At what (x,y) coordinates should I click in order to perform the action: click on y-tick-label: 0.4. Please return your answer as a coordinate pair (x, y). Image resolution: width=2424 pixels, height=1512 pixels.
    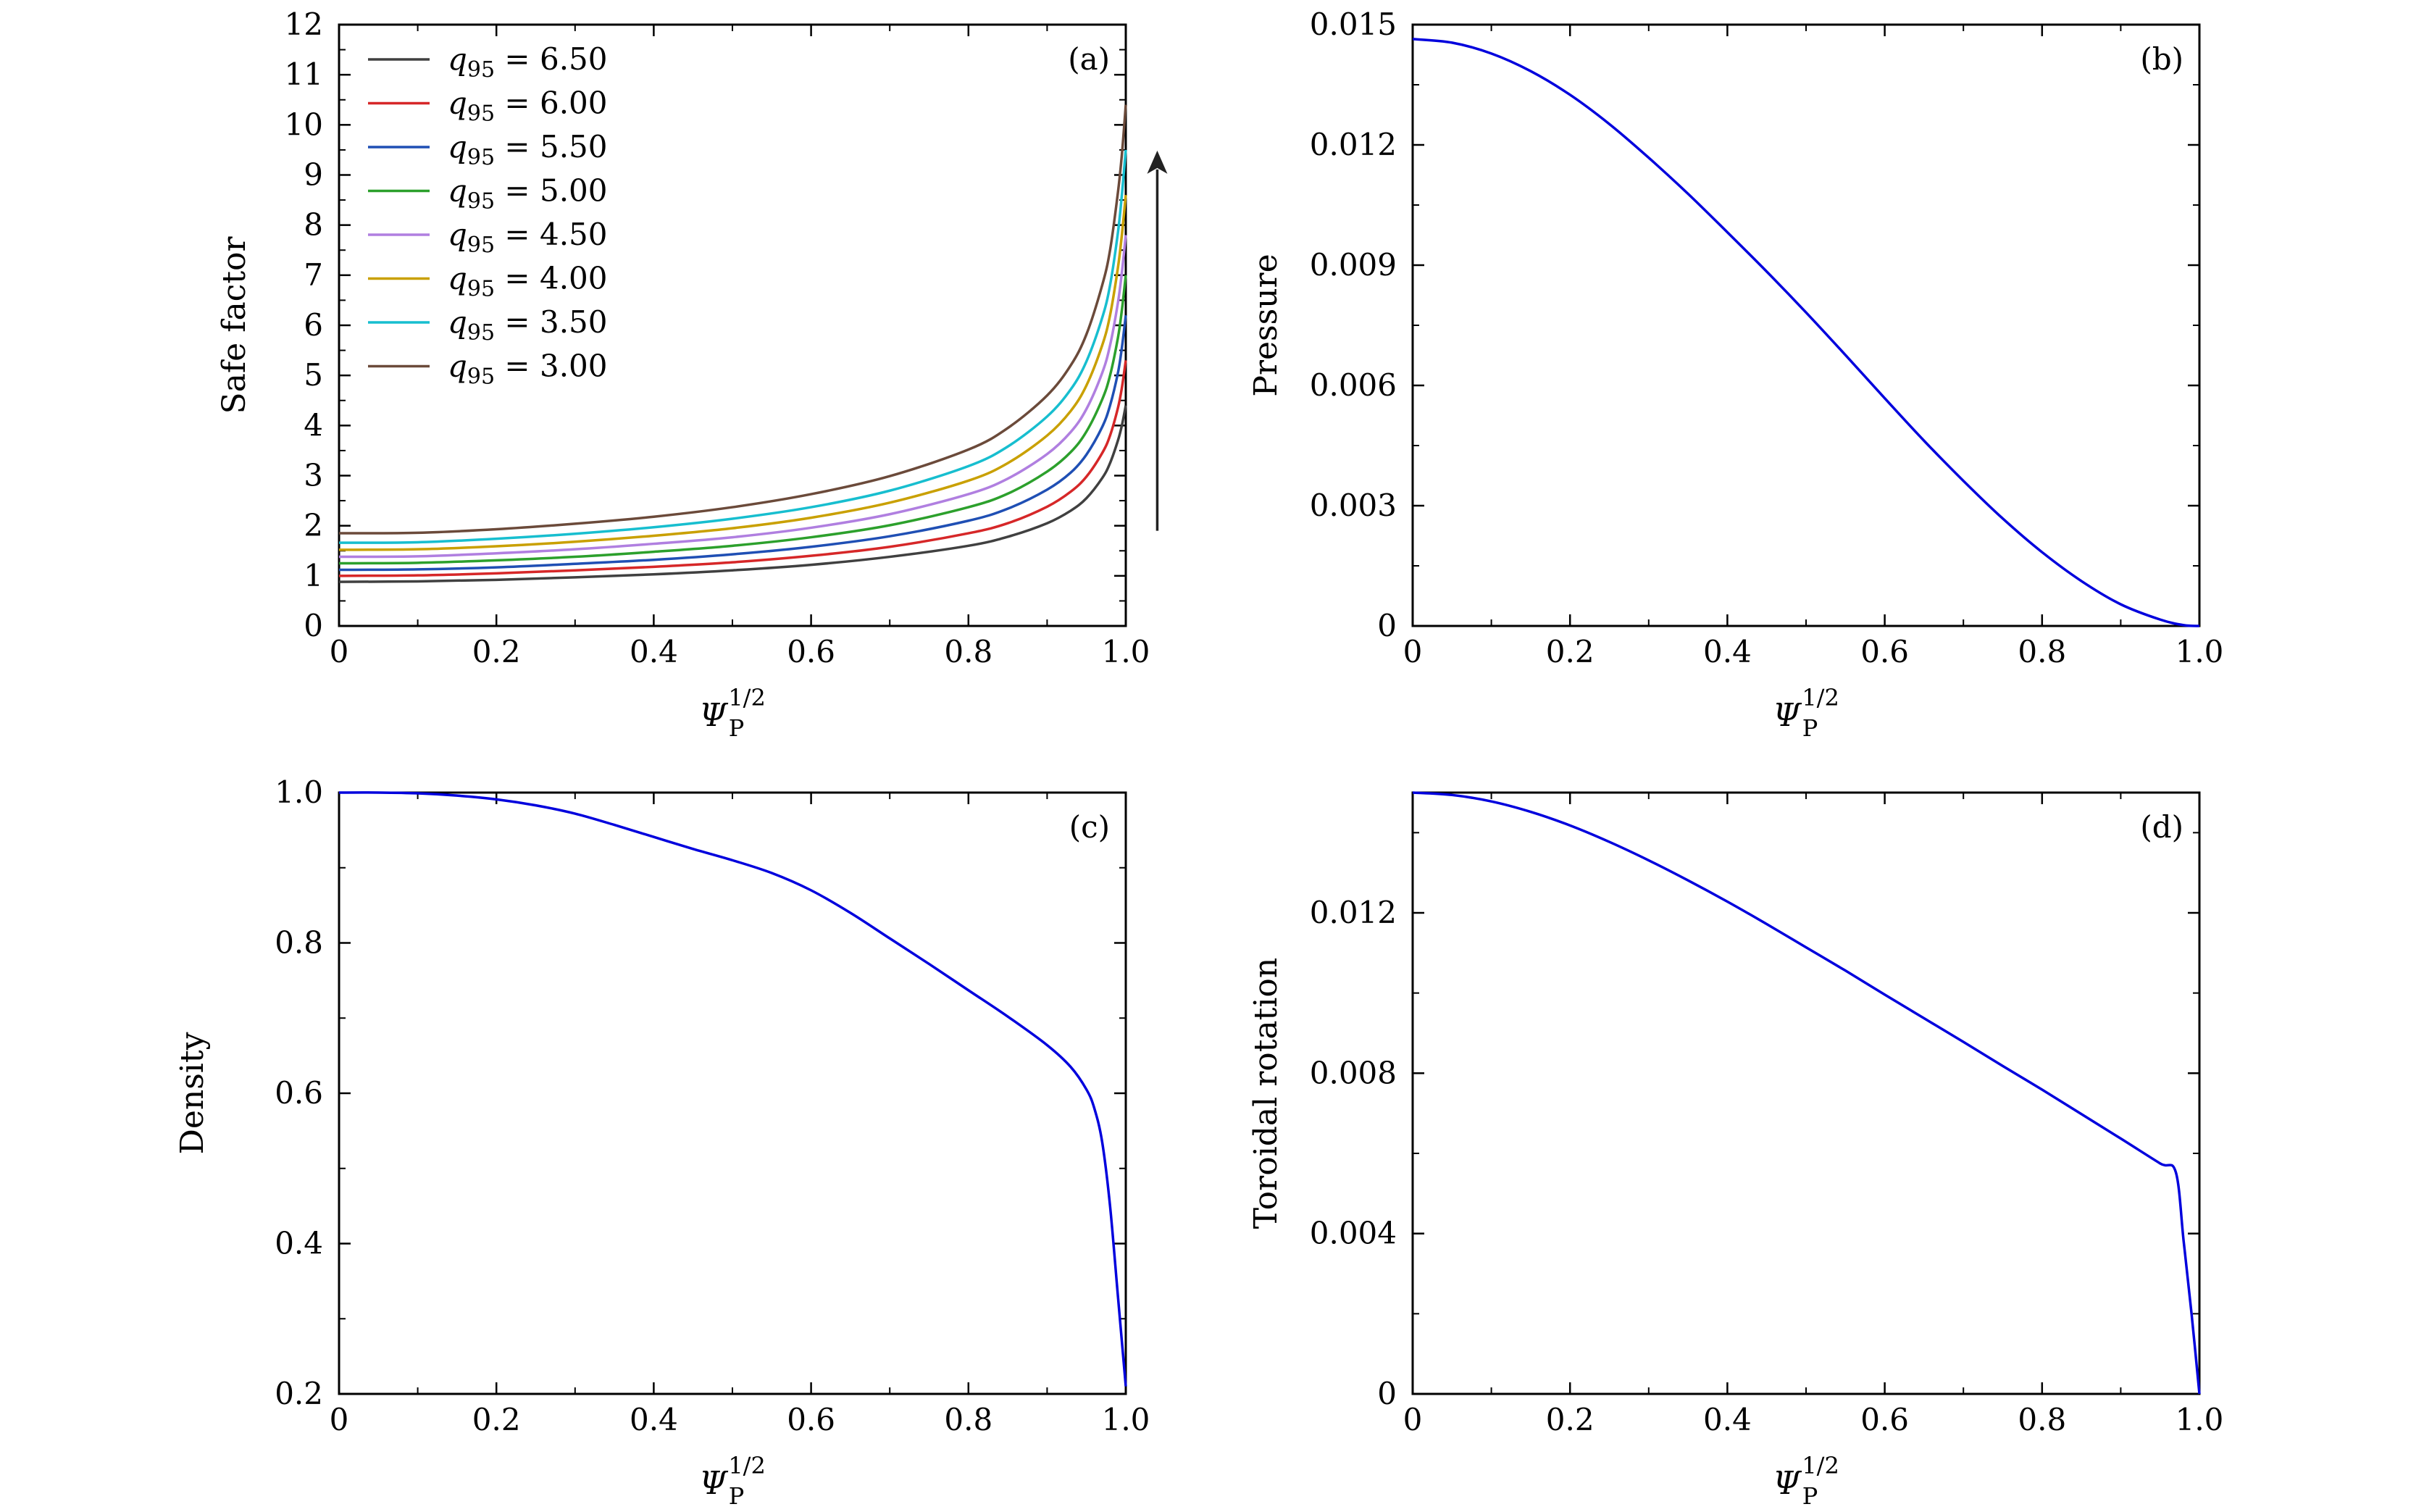
    Looking at the image, I should click on (299, 1243).